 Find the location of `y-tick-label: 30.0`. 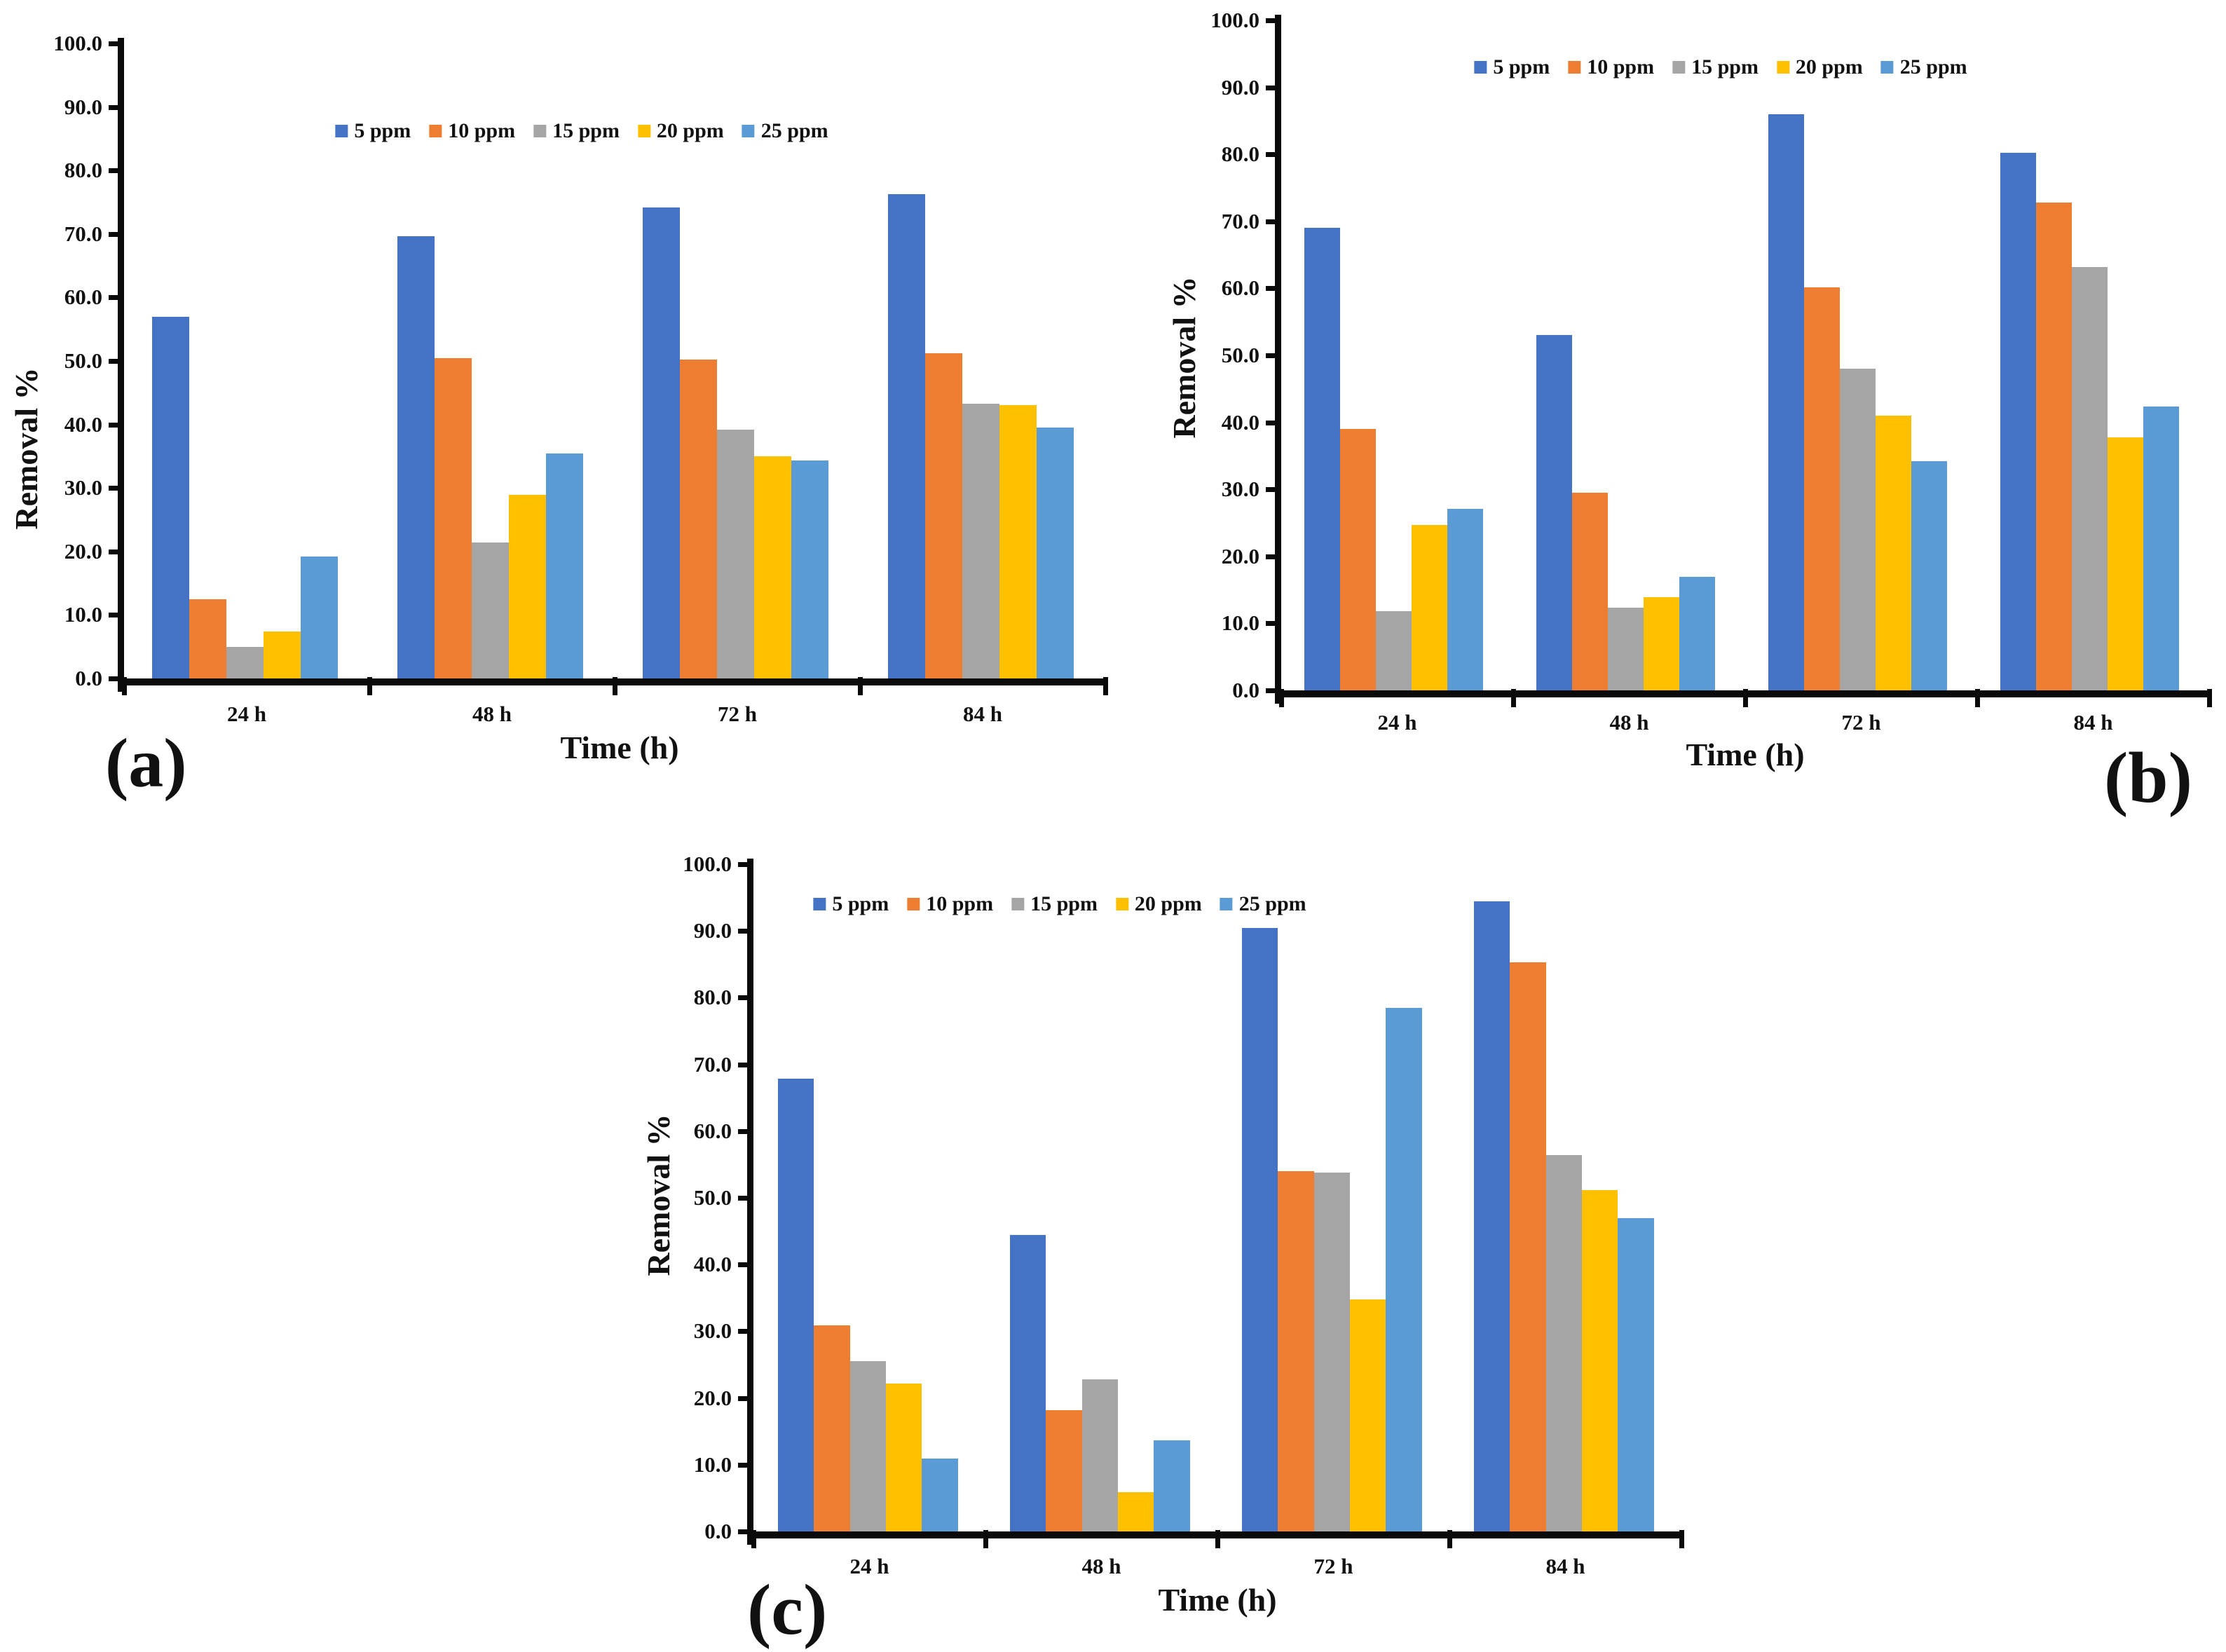

y-tick-label: 30.0 is located at coordinates (712, 1331).